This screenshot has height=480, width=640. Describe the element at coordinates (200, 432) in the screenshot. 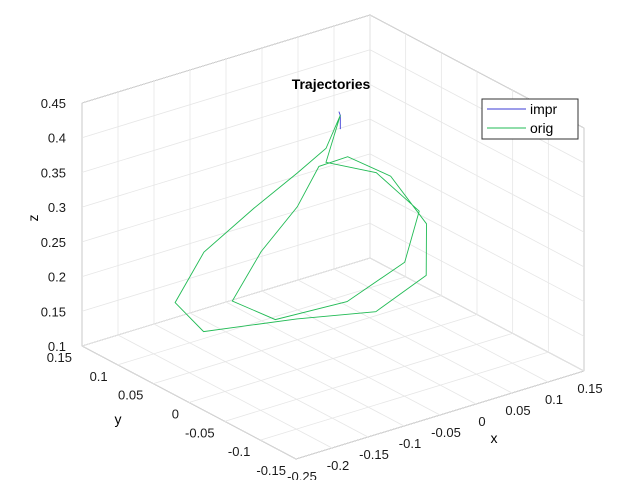

I see `y-tick-label: -0.05` at that location.